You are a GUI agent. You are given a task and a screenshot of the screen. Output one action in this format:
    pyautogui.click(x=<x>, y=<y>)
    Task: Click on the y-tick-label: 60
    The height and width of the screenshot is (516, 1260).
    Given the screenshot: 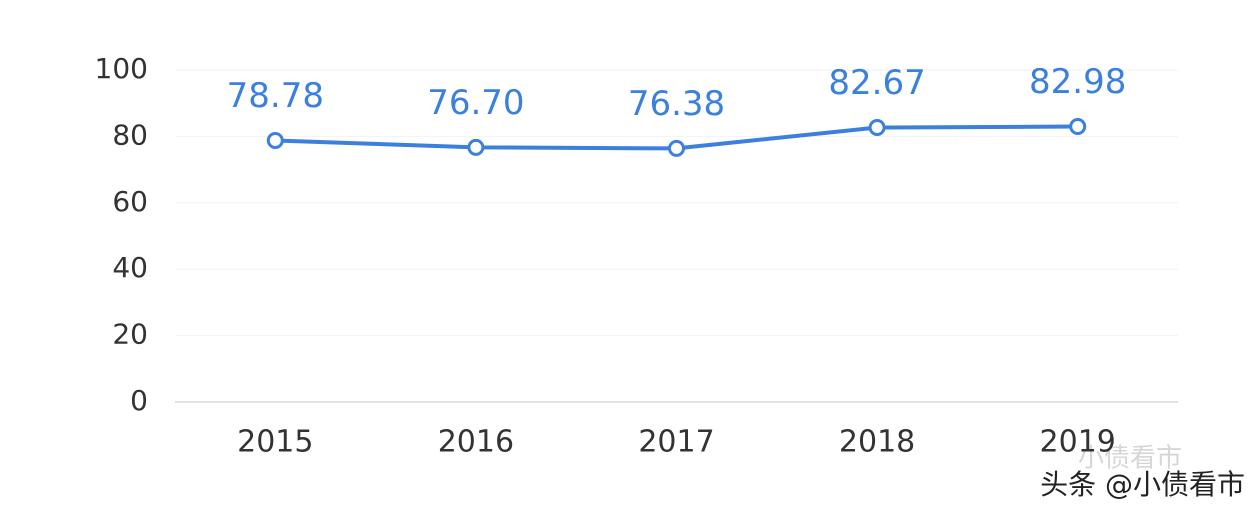 What is the action you would take?
    pyautogui.click(x=130, y=201)
    